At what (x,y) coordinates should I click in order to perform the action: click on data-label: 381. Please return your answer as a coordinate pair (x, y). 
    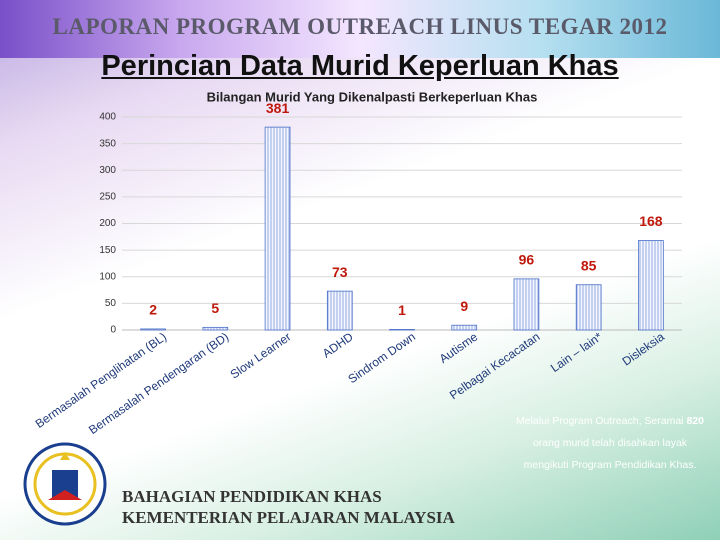
    Looking at the image, I should click on (278, 108).